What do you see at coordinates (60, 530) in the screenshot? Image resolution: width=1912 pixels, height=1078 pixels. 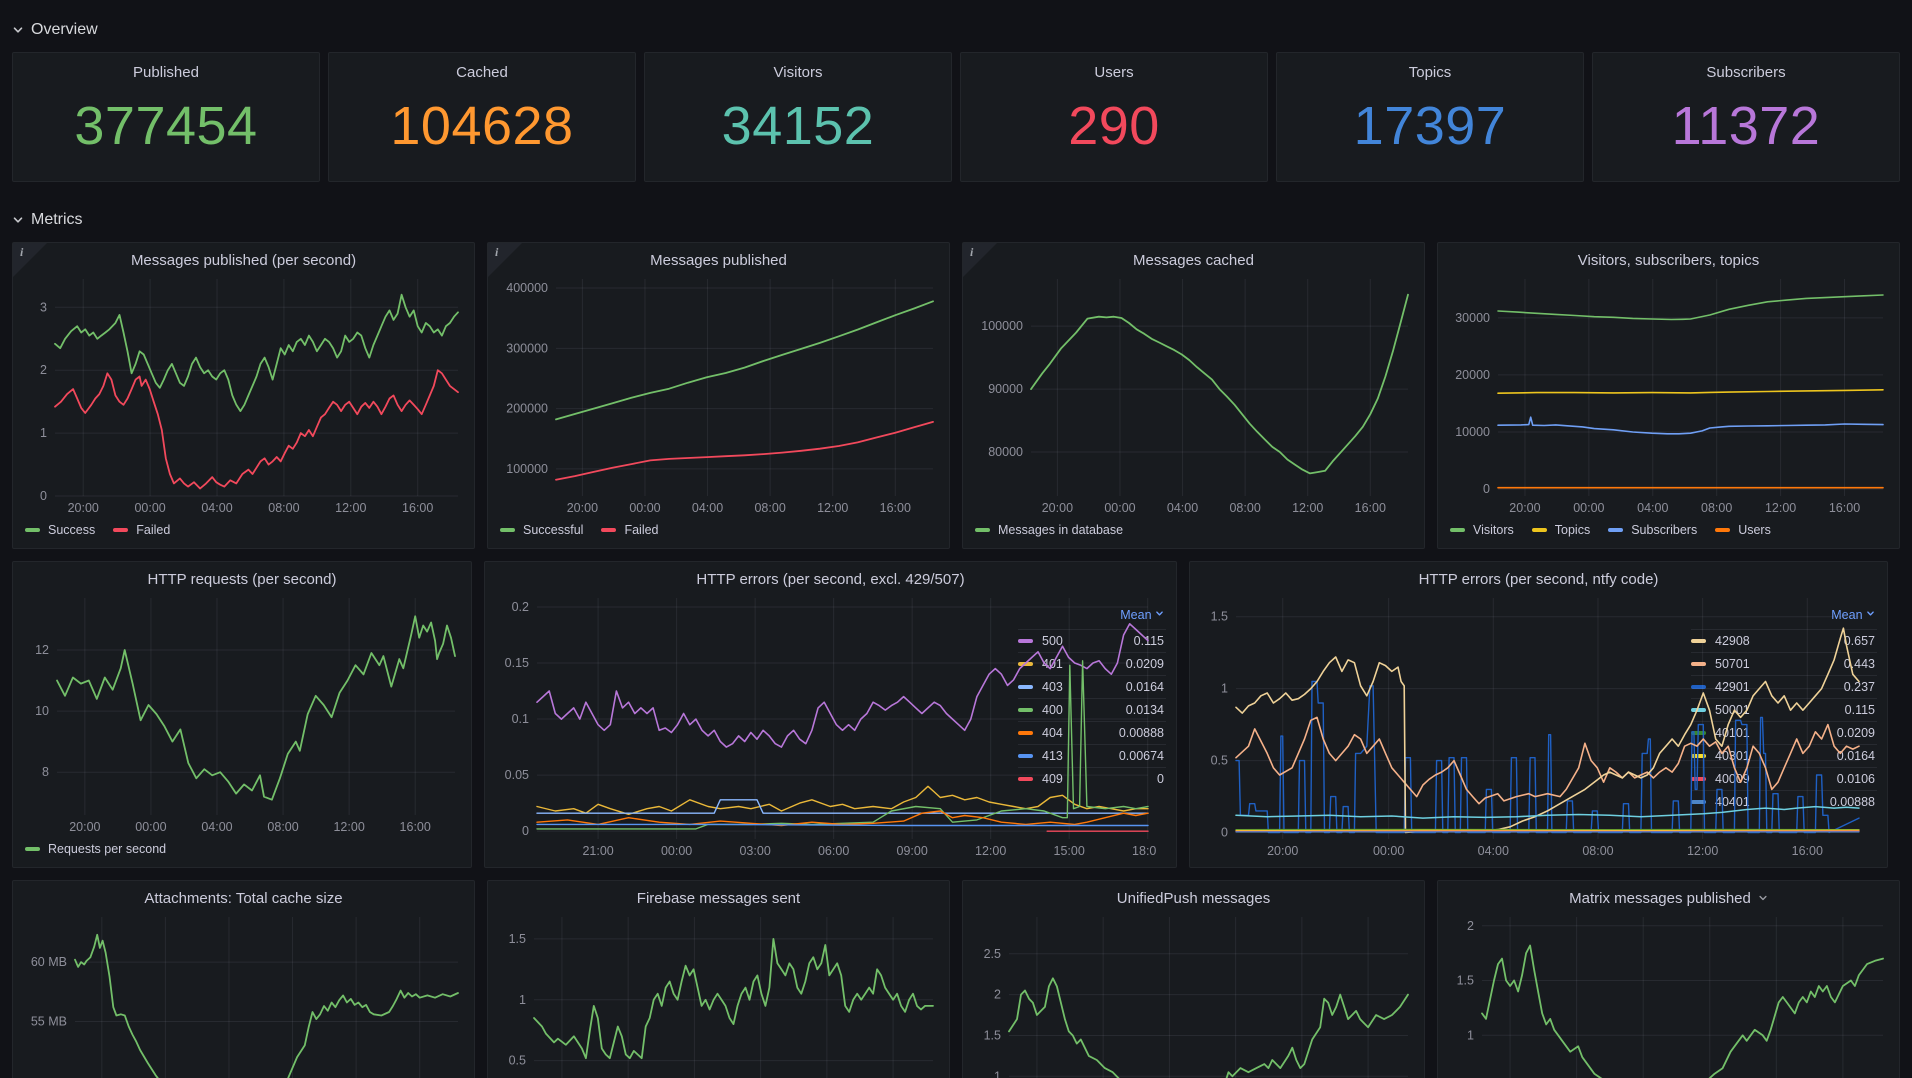 I see `legend-item: Success` at bounding box center [60, 530].